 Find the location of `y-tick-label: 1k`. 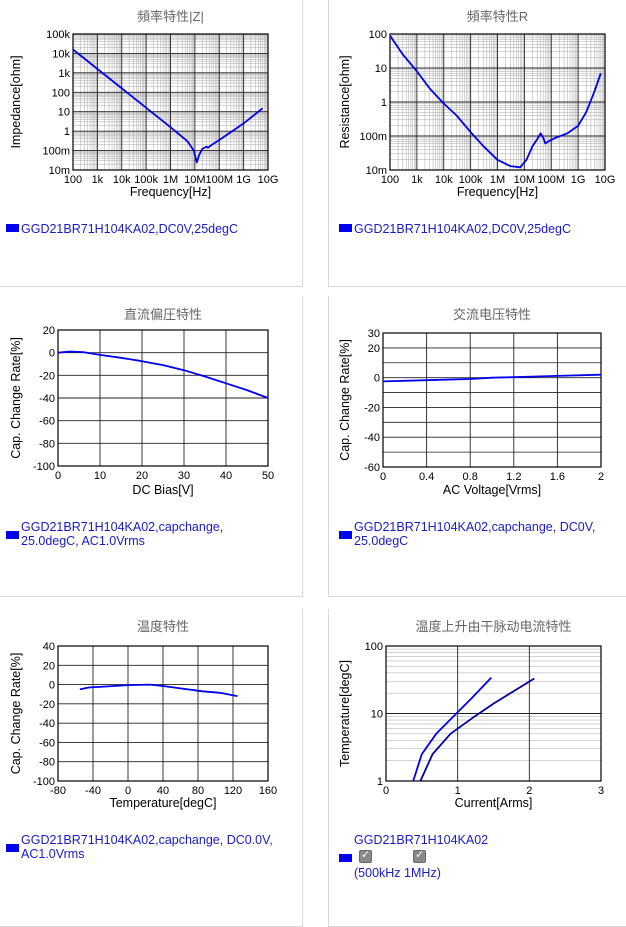

y-tick-label: 1k is located at coordinates (64, 74).